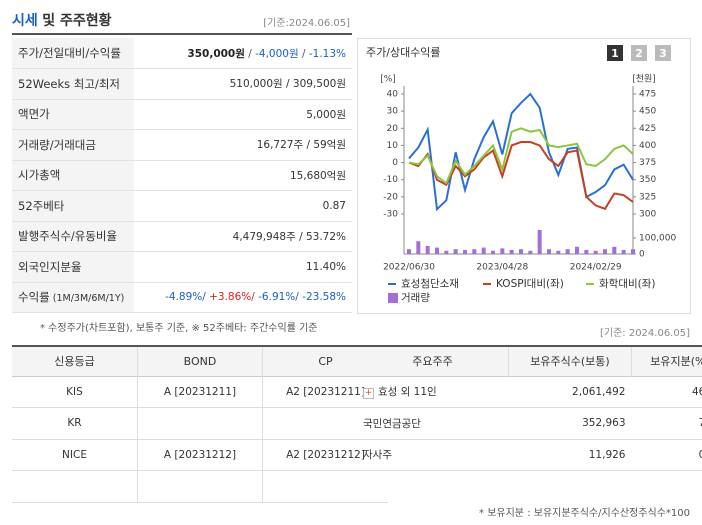  Describe the element at coordinates (627, 284) in the screenshot. I see `legend-label: 화학대비(좌)` at that location.